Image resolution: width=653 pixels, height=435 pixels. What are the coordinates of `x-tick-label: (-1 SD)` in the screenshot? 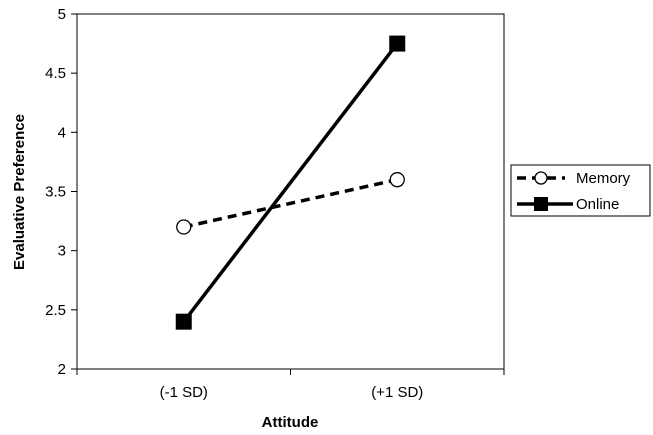 It's located at (184, 392).